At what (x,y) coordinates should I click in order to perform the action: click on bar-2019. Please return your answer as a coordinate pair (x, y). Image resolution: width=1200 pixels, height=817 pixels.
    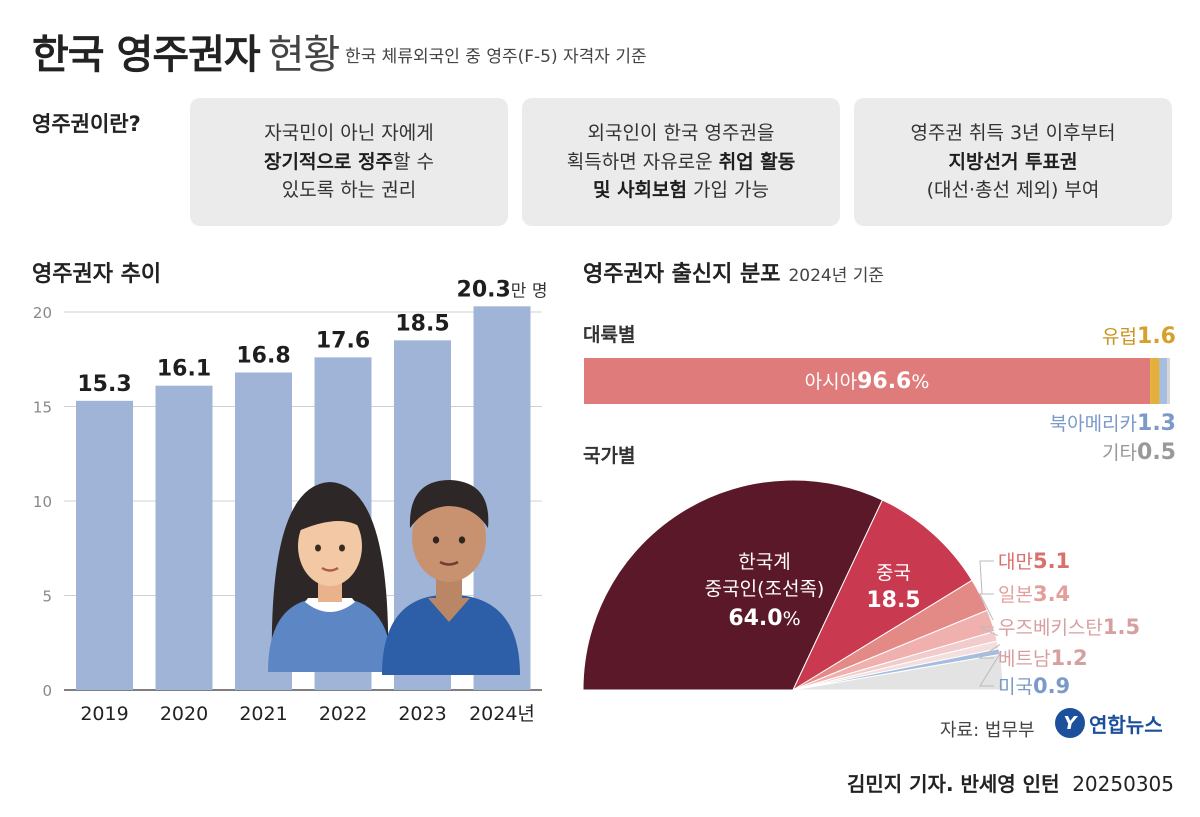
    Looking at the image, I should click on (104, 545).